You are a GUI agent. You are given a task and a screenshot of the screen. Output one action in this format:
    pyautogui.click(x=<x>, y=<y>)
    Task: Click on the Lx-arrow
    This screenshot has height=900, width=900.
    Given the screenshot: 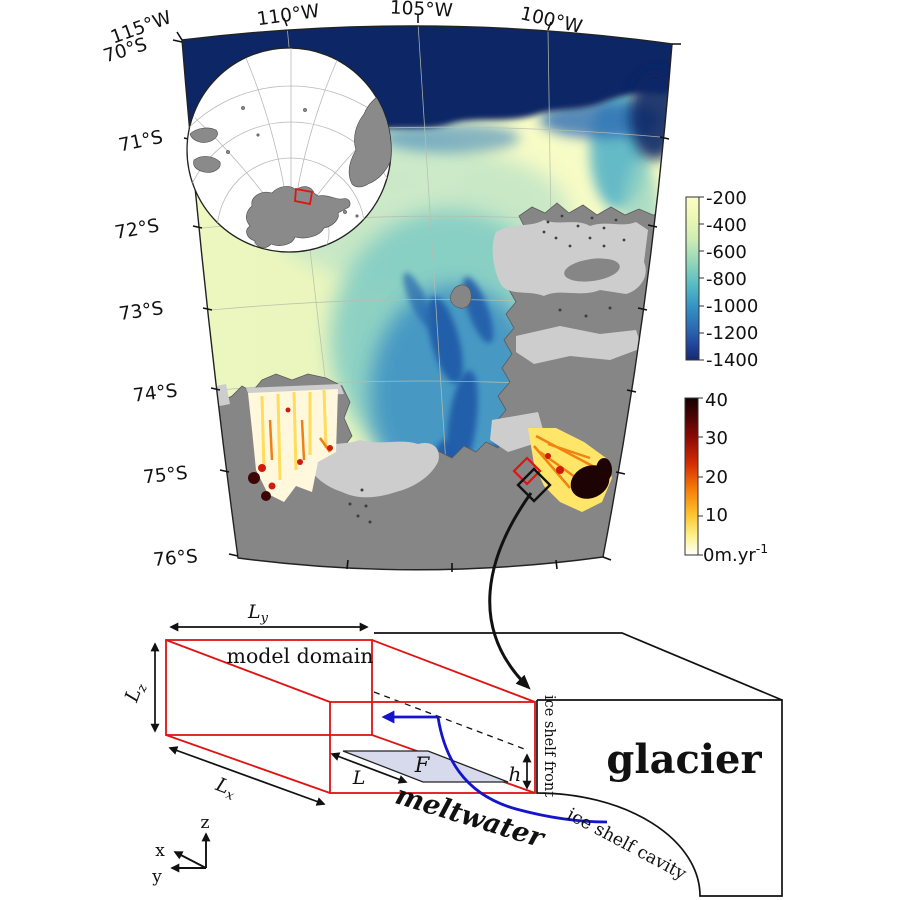 What is the action you would take?
    pyautogui.click(x=247, y=776)
    